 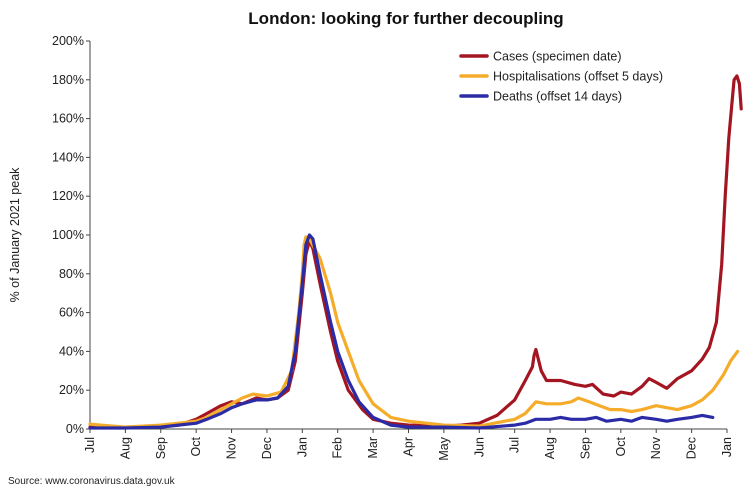 What do you see at coordinates (71, 274) in the screenshot?
I see `y-tick-label: 80%` at bounding box center [71, 274].